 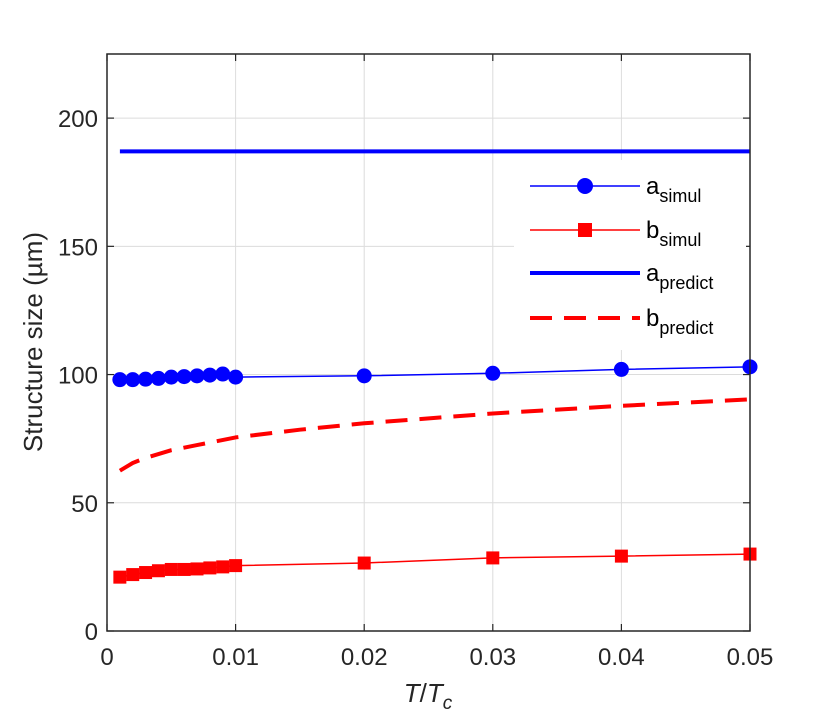 What do you see at coordinates (621, 657) in the screenshot?
I see `x-tick-label: 0.04` at bounding box center [621, 657].